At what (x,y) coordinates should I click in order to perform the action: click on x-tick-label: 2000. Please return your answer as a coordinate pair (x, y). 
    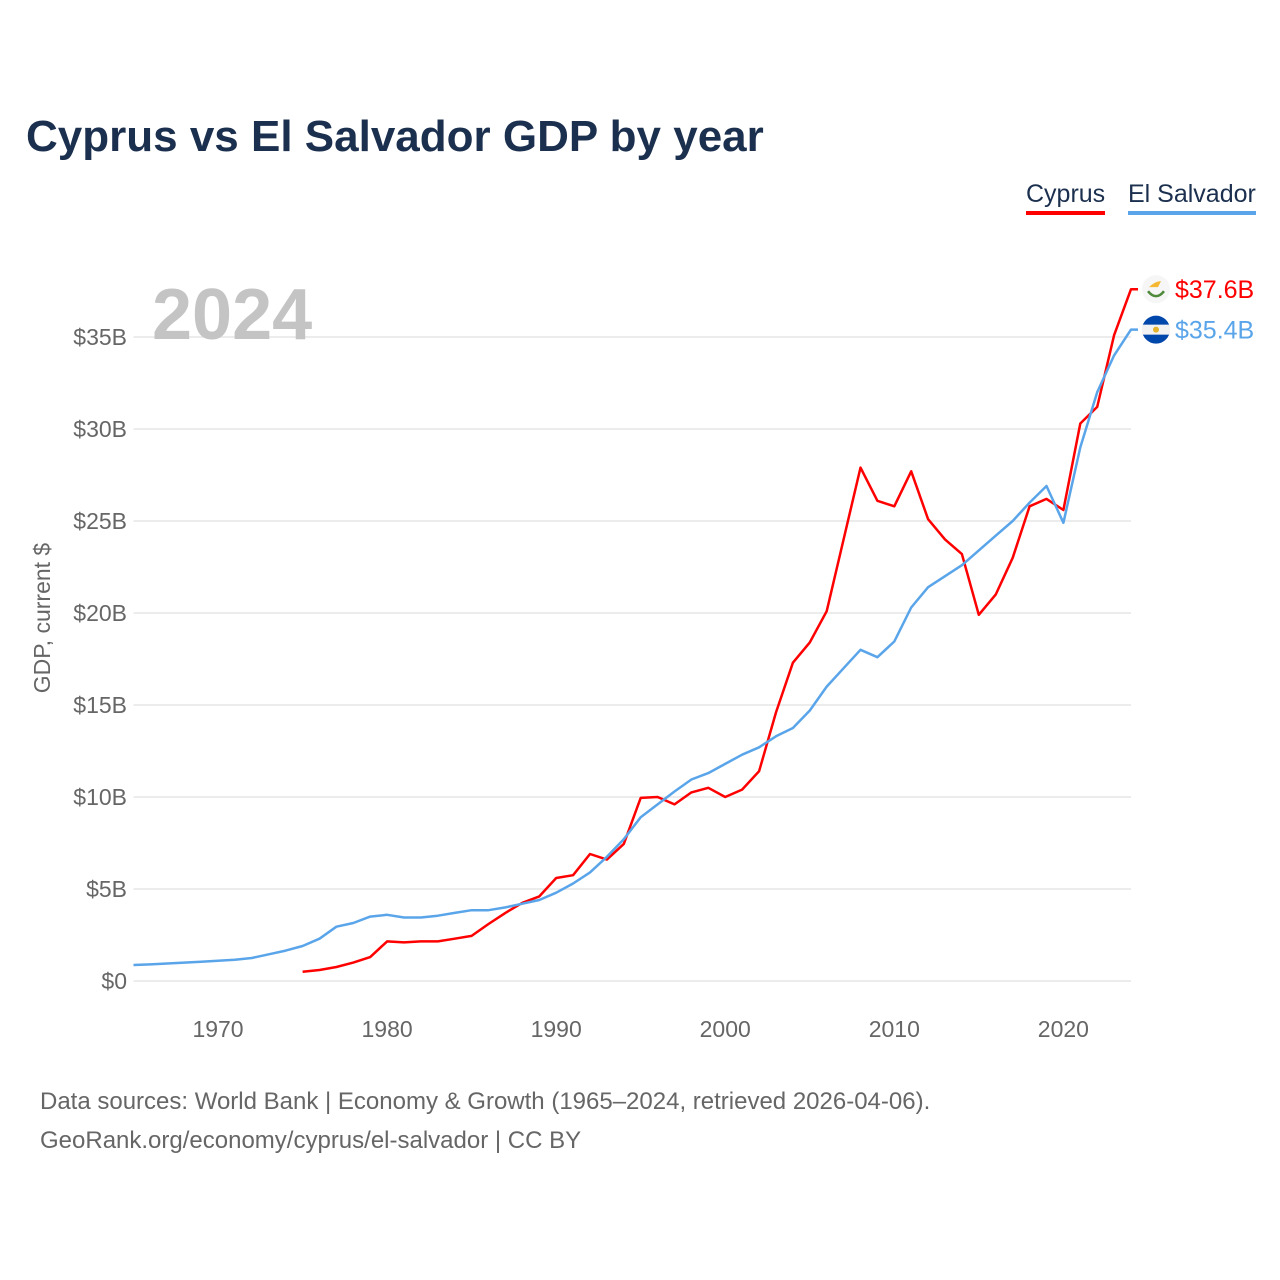
    Looking at the image, I should click on (725, 1029).